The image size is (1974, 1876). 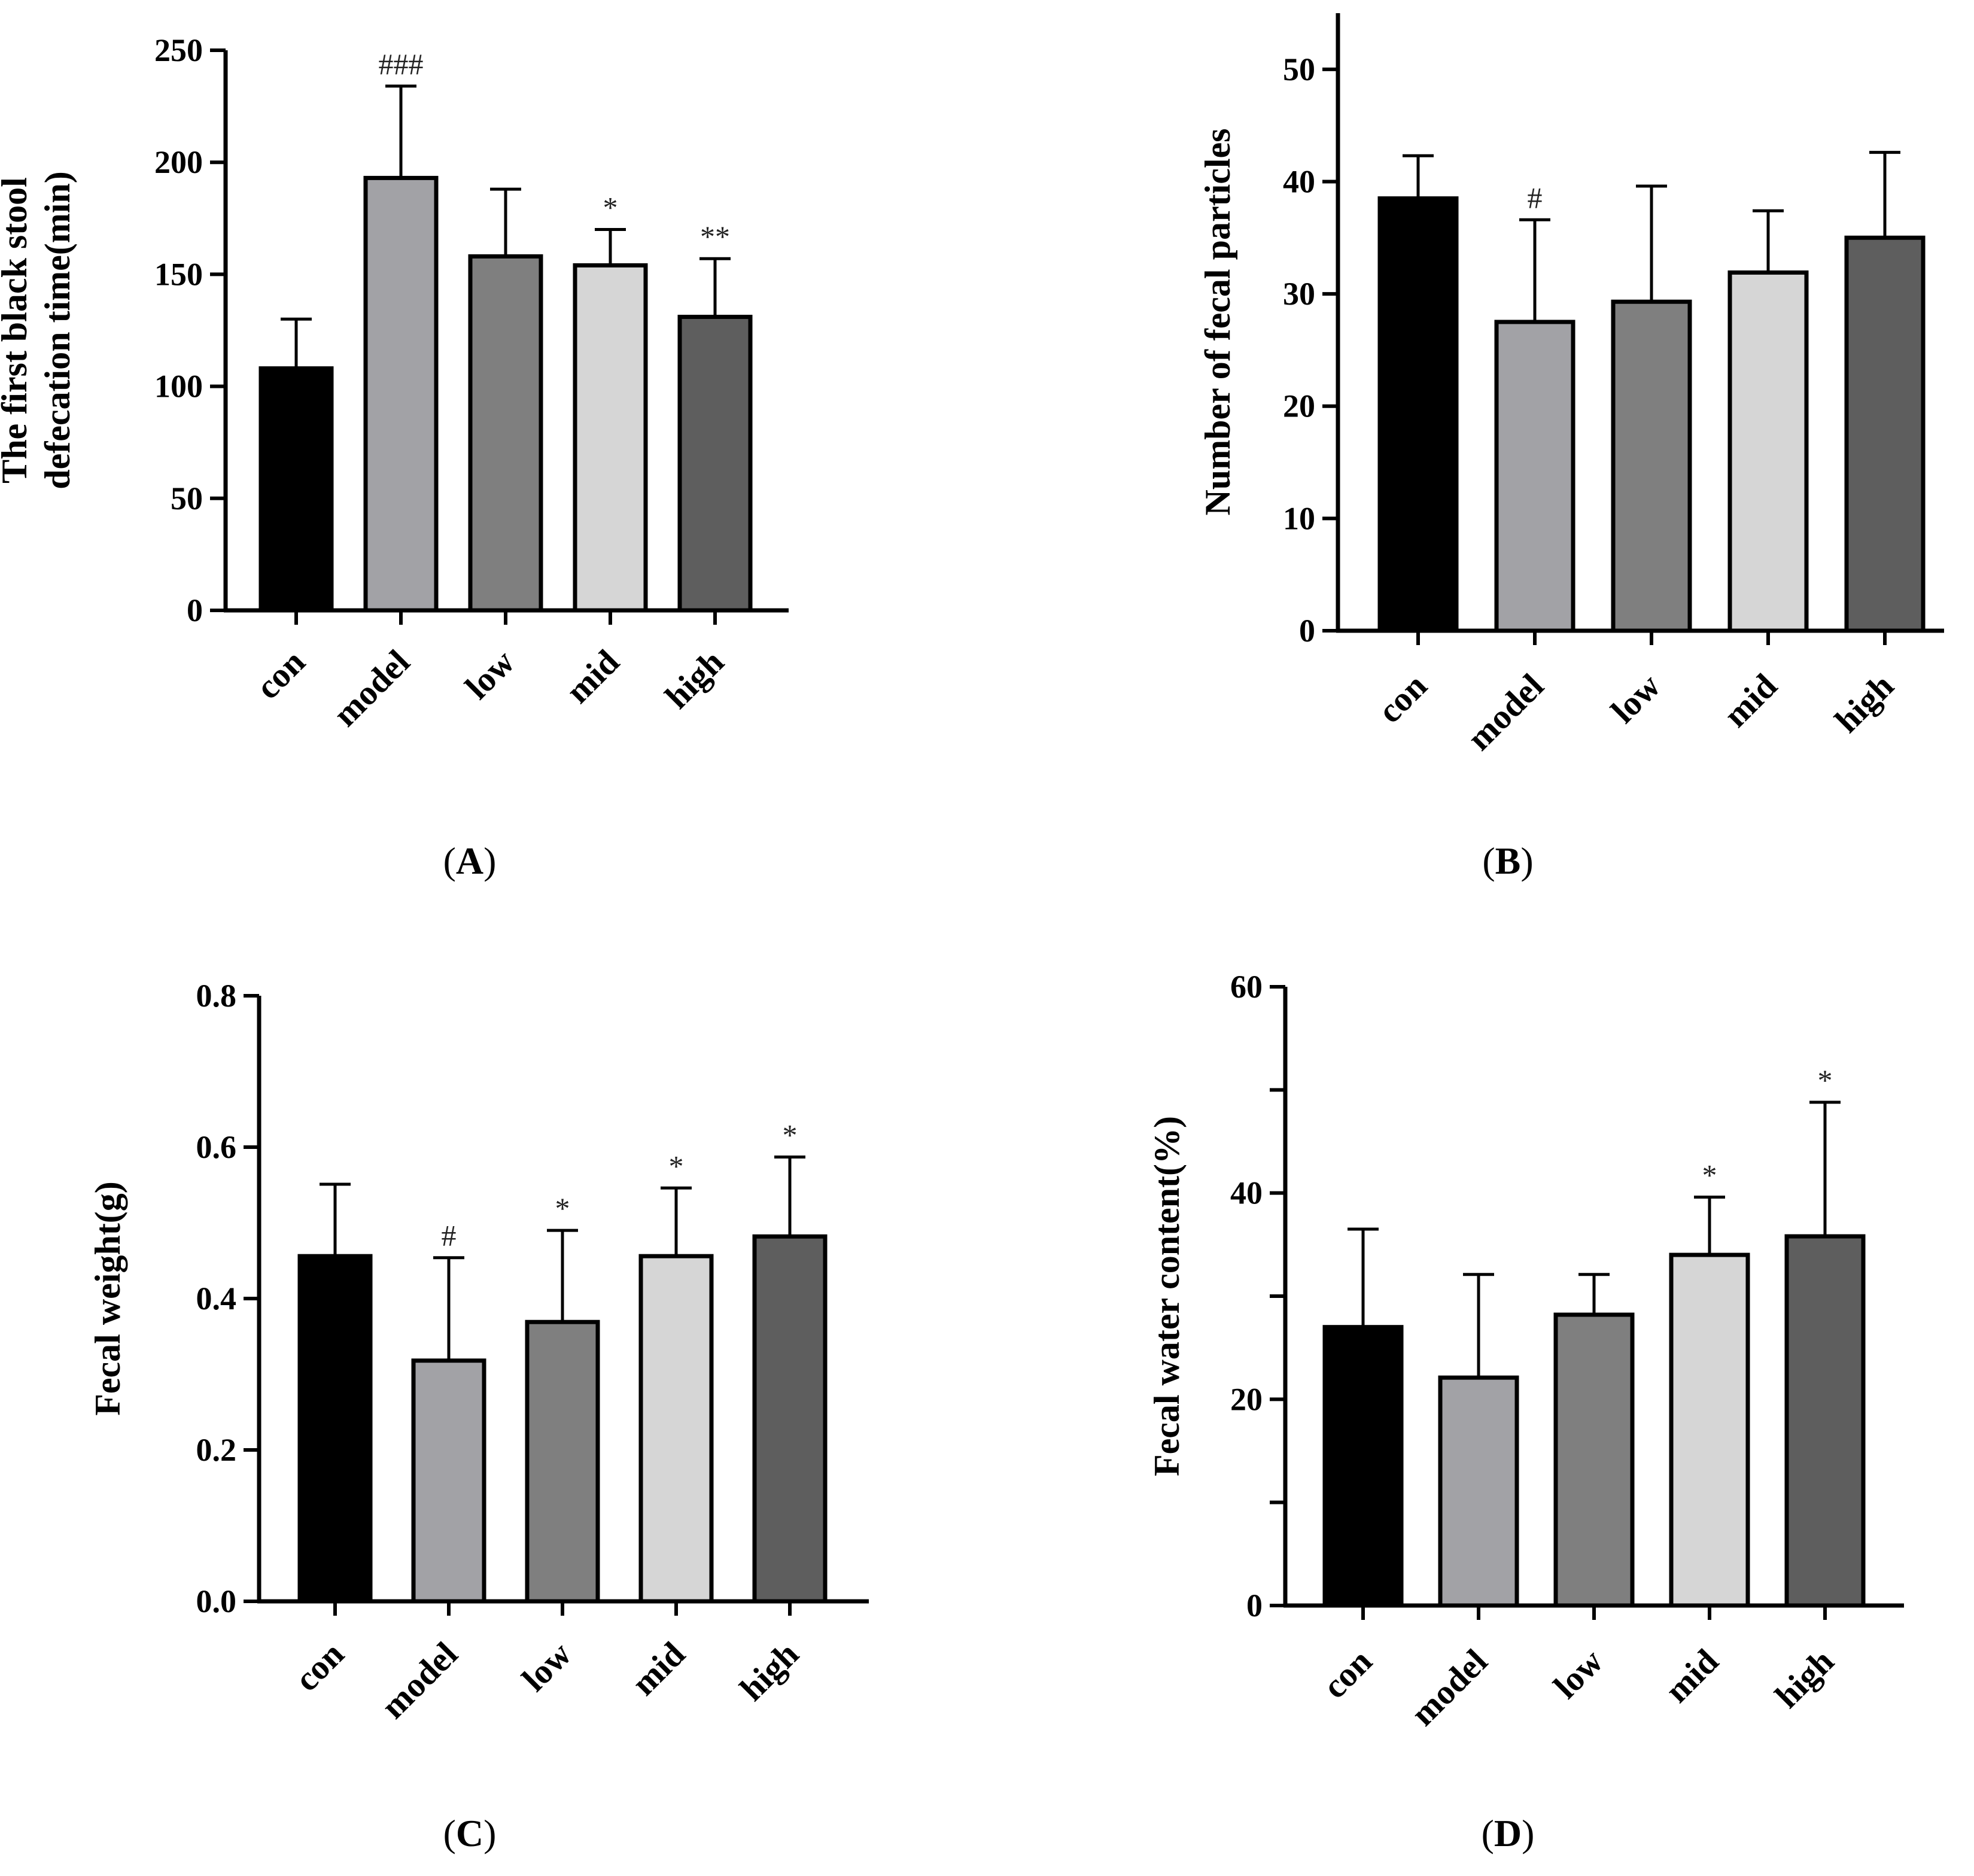 What do you see at coordinates (1167, 1296) in the screenshot?
I see `y-axis-label: Fecal water content(%)` at bounding box center [1167, 1296].